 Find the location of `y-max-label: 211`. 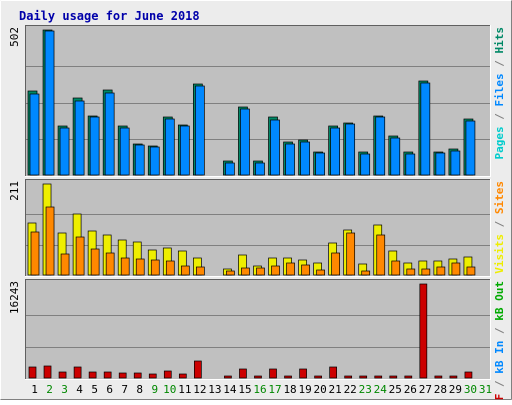

y-max-label: 211 is located at coordinates (14, 191).